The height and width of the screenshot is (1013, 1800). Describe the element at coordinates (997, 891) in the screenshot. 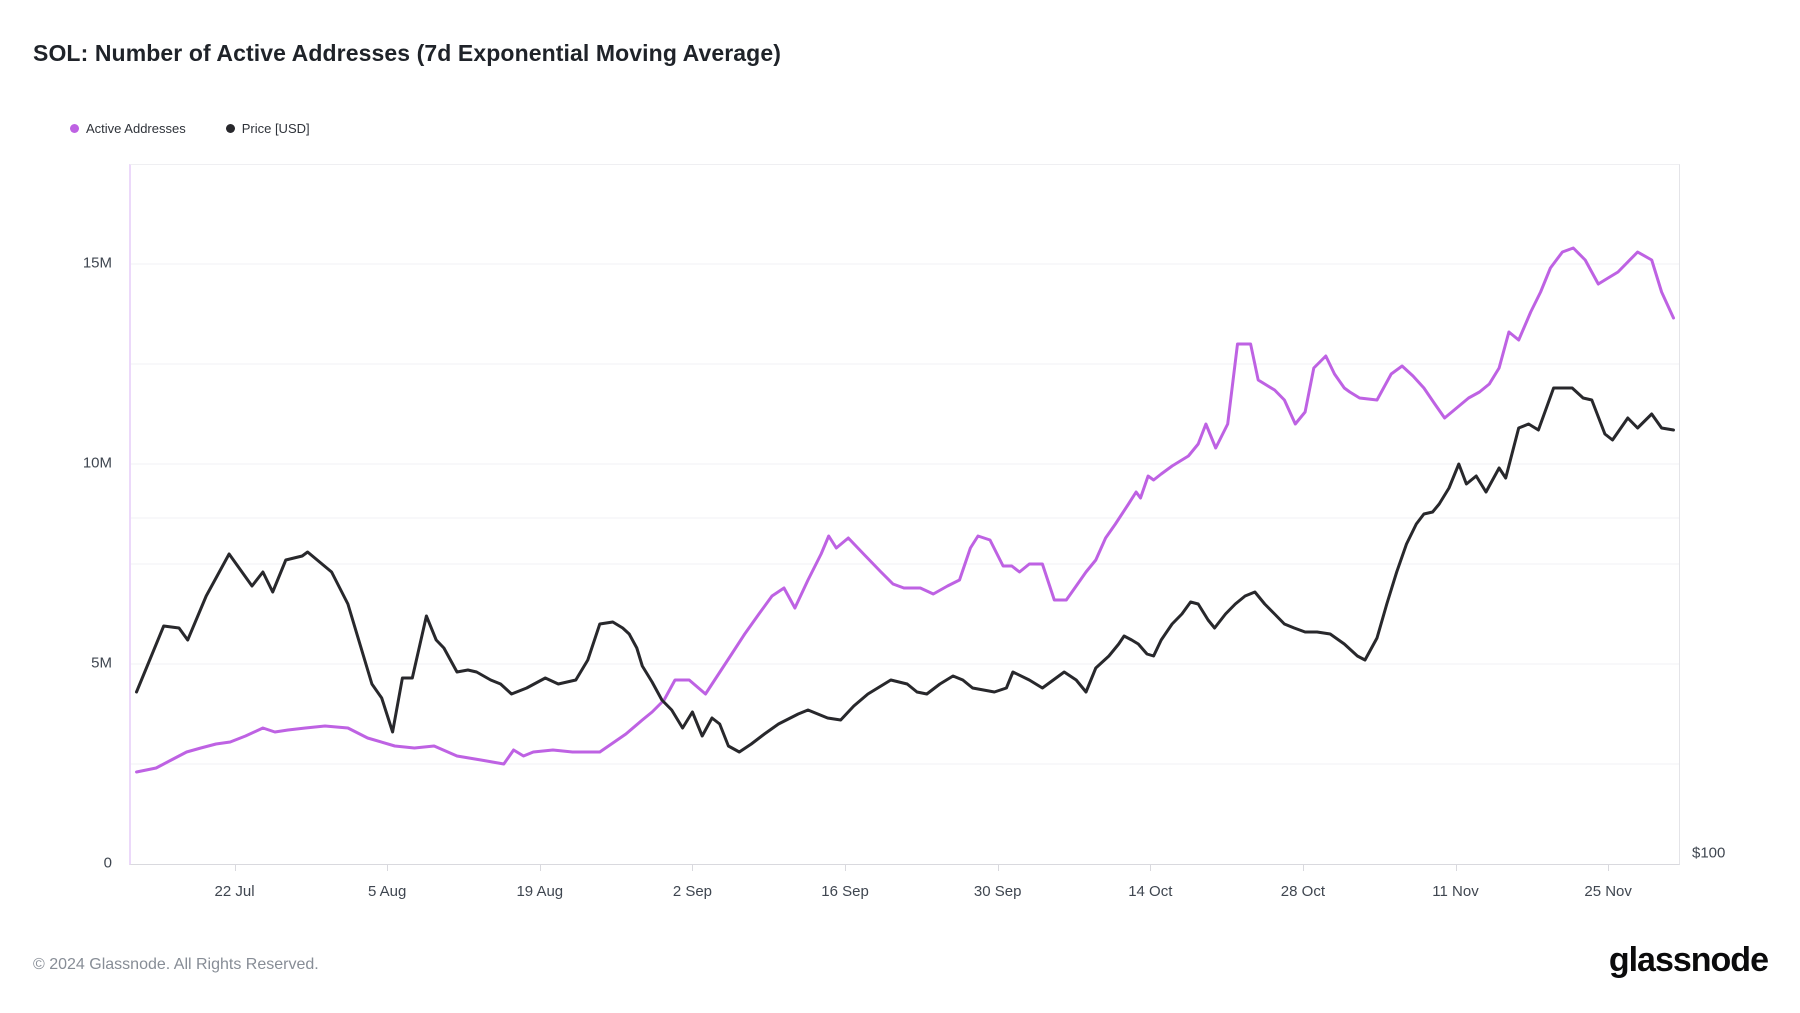

I see `x-axis-label: 30 Sep` at that location.